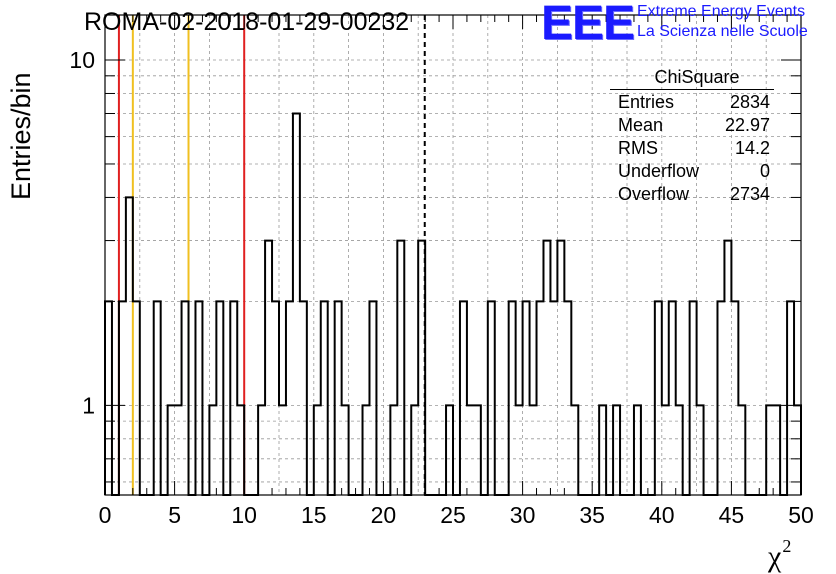 The width and height of the screenshot is (836, 574). What do you see at coordinates (174, 515) in the screenshot?
I see `x-tick-label: 5` at bounding box center [174, 515].